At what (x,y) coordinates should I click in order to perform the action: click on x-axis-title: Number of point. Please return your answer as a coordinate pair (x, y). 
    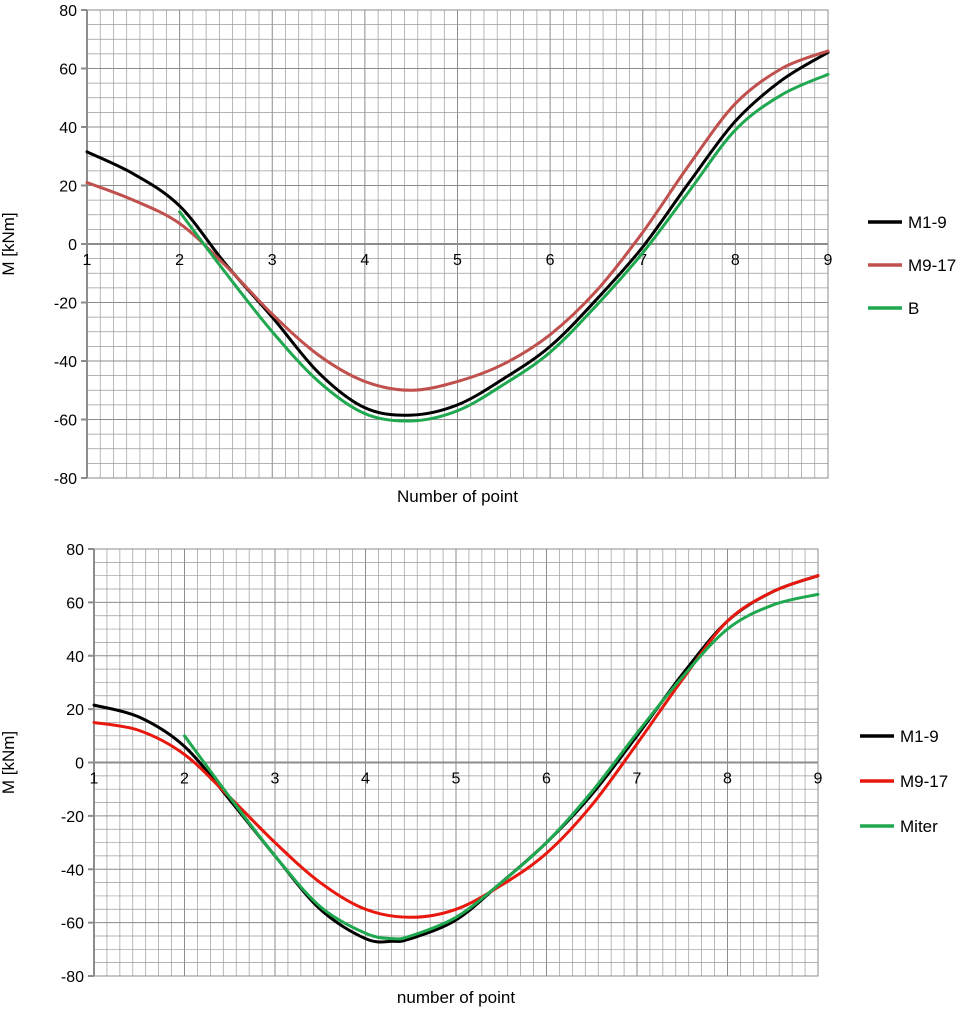
    Looking at the image, I should click on (457, 496).